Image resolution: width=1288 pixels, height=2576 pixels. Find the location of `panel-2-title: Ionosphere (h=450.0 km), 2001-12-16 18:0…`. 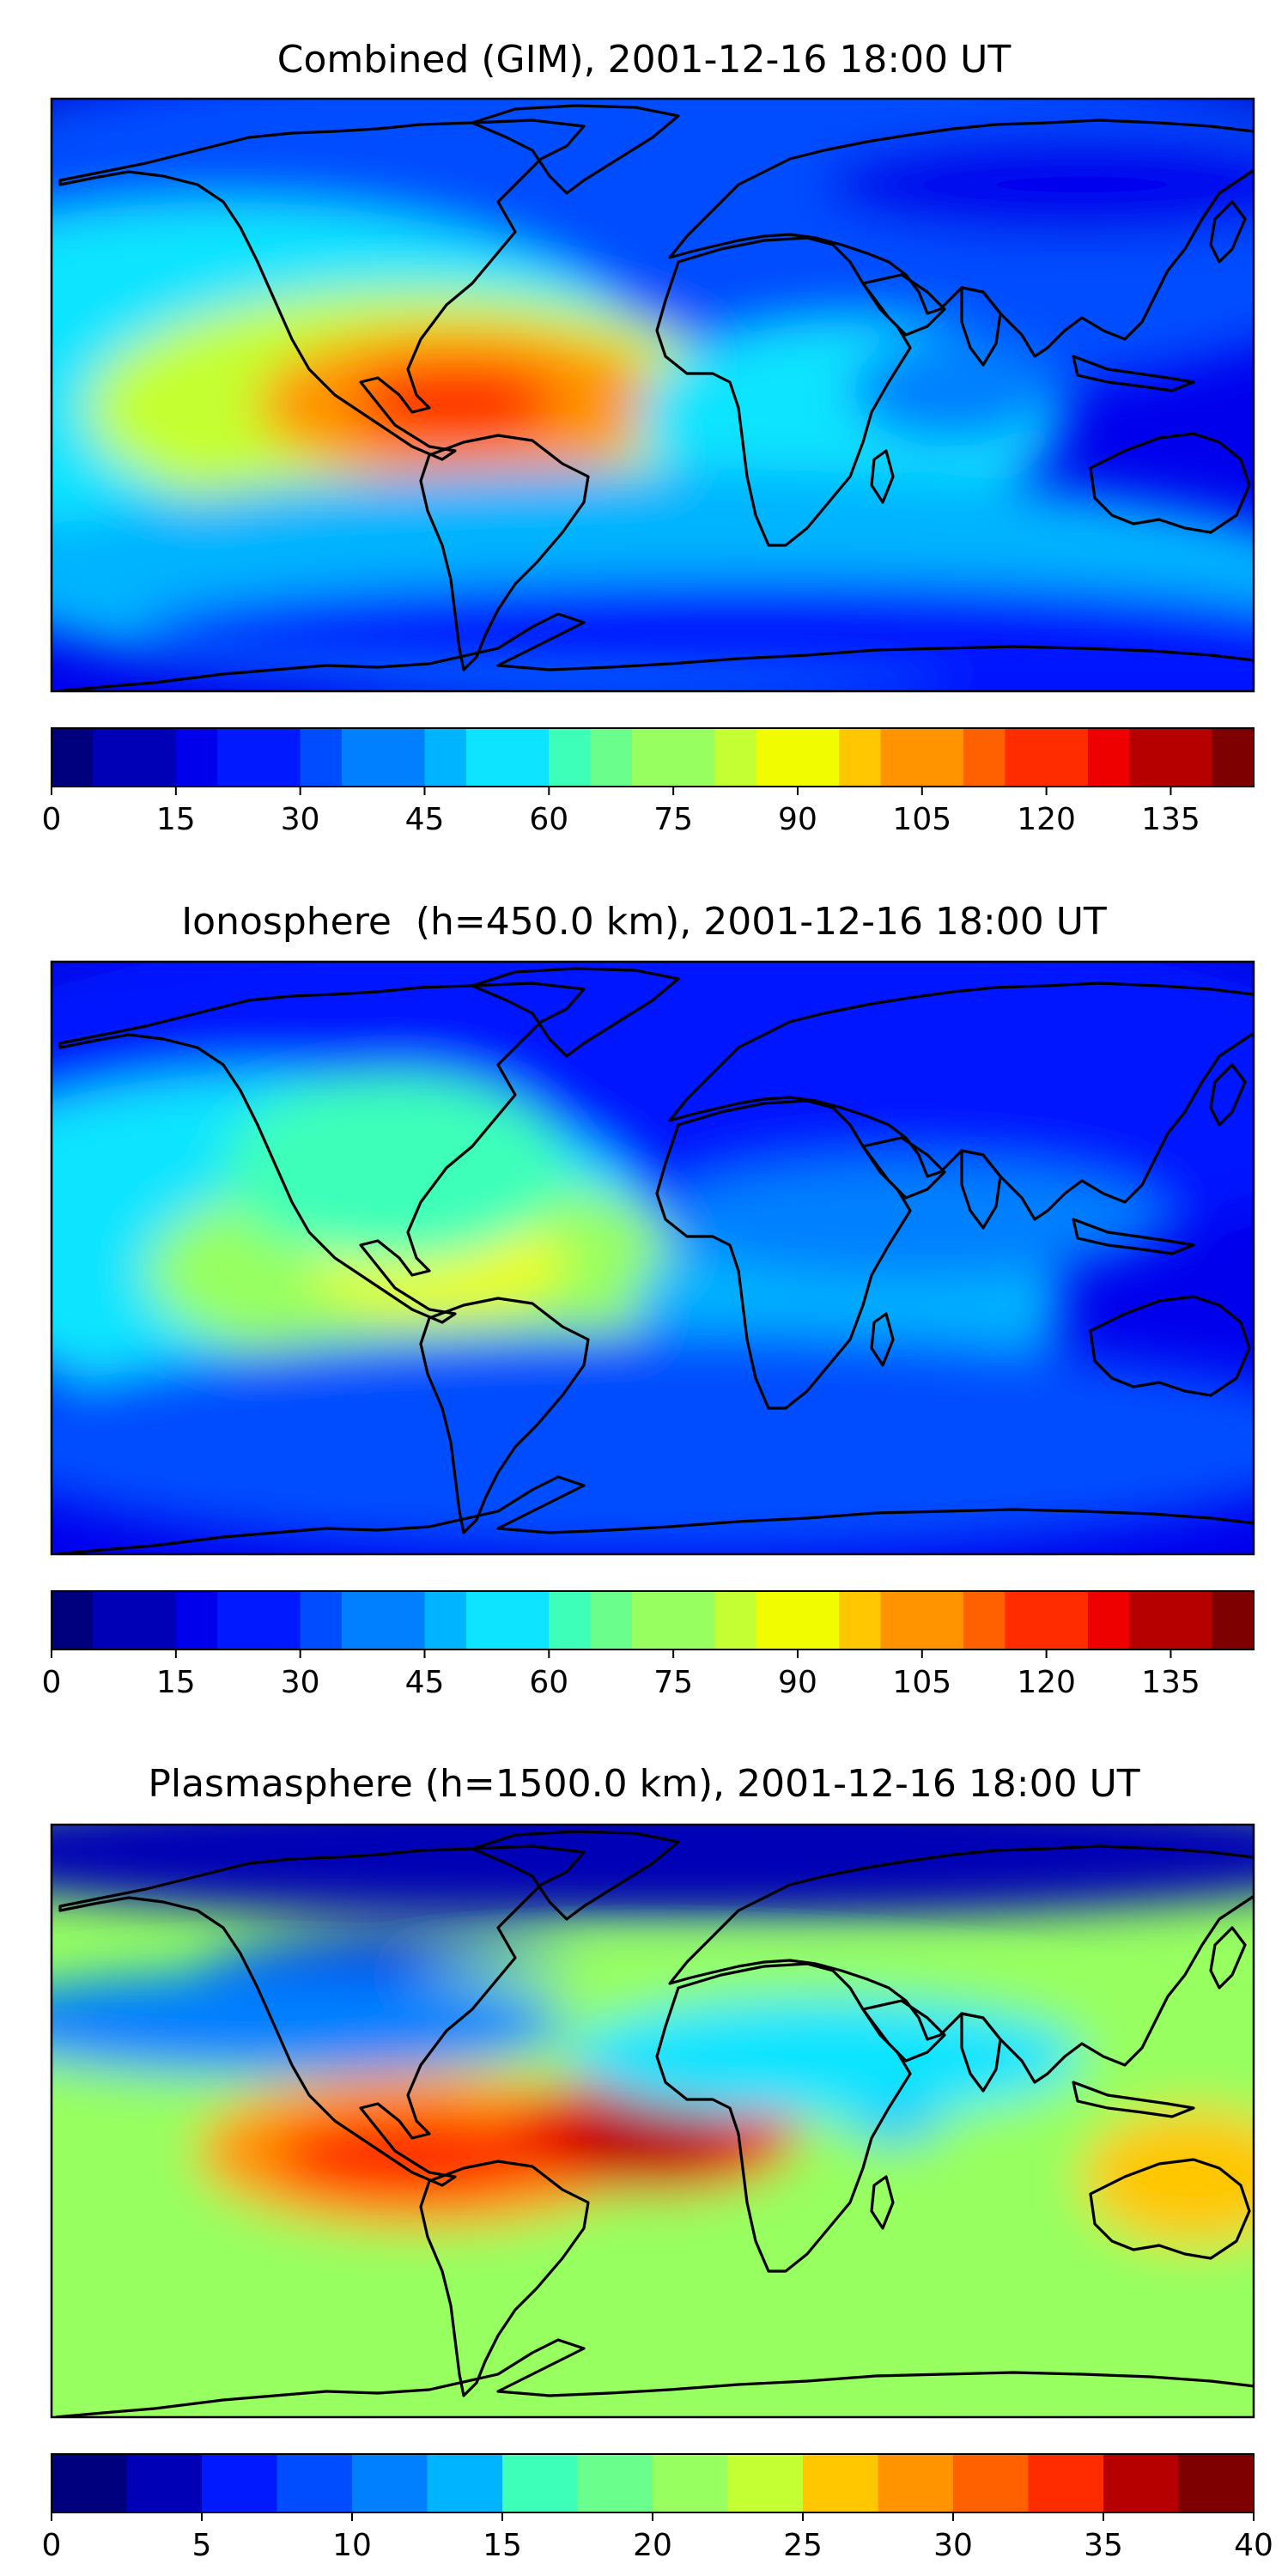

panel-2-title: Ionosphere (h=450.0 km), 2001-12-16 18:0… is located at coordinates (644, 922).